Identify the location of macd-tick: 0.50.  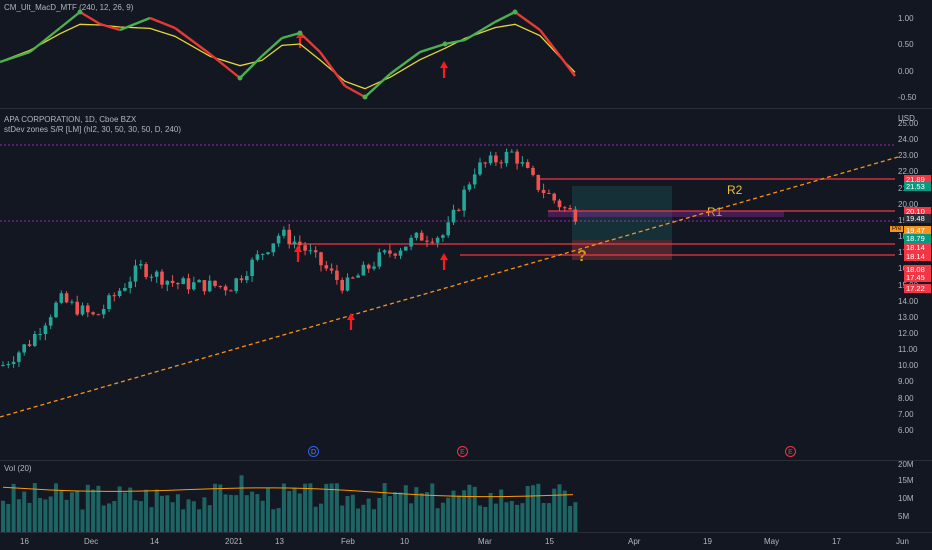
(906, 44).